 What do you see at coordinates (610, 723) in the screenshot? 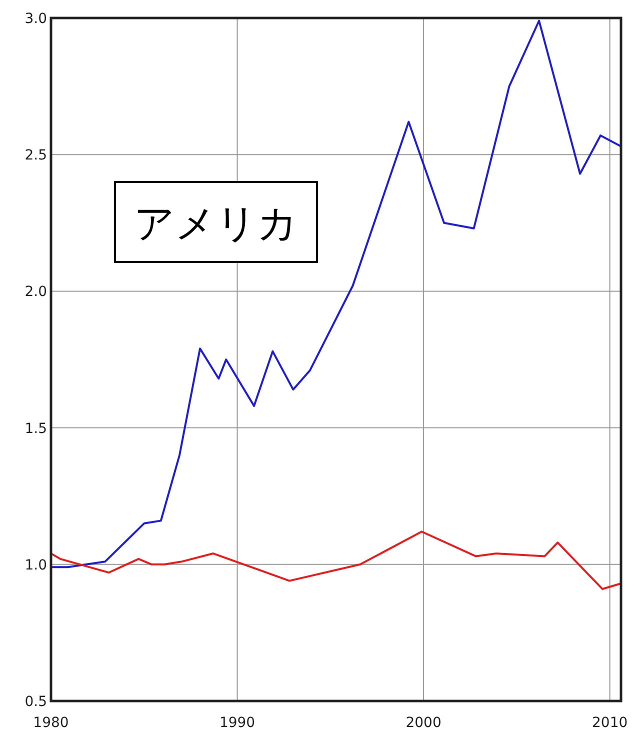
I see `x-tick-label: 2010` at bounding box center [610, 723].